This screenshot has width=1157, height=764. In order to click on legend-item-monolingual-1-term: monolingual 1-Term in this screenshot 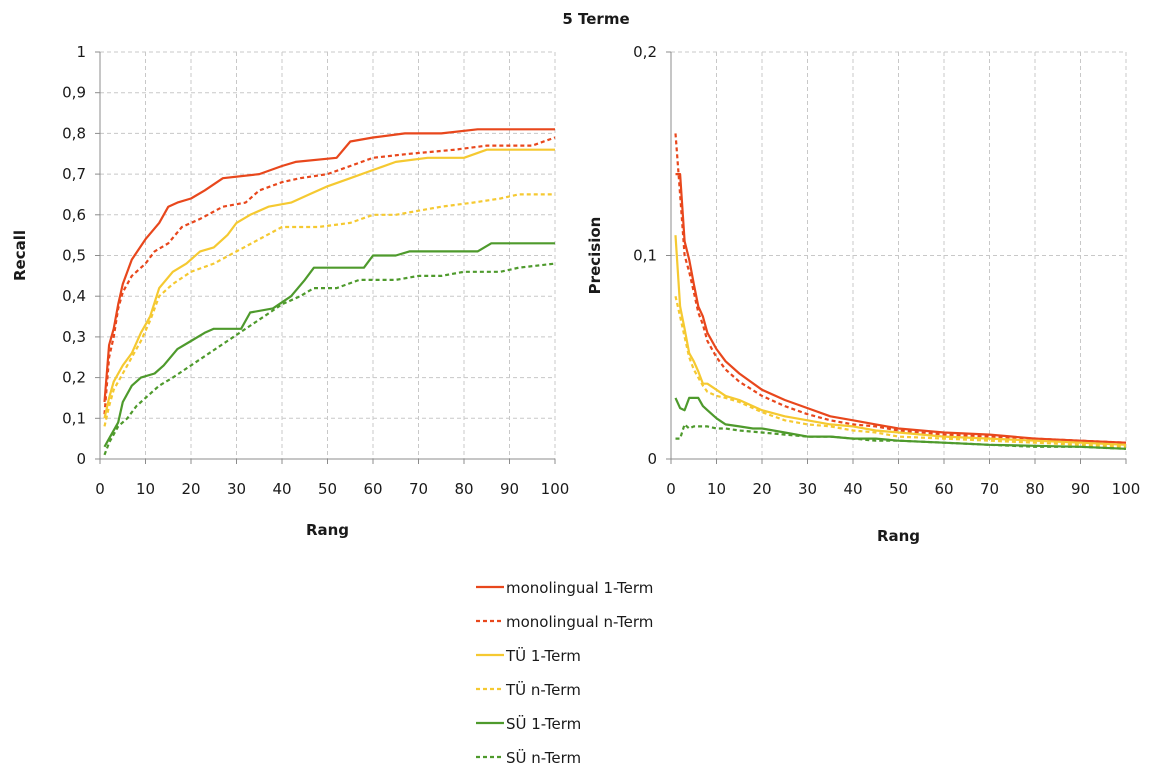, I will do `click(564, 588)`.